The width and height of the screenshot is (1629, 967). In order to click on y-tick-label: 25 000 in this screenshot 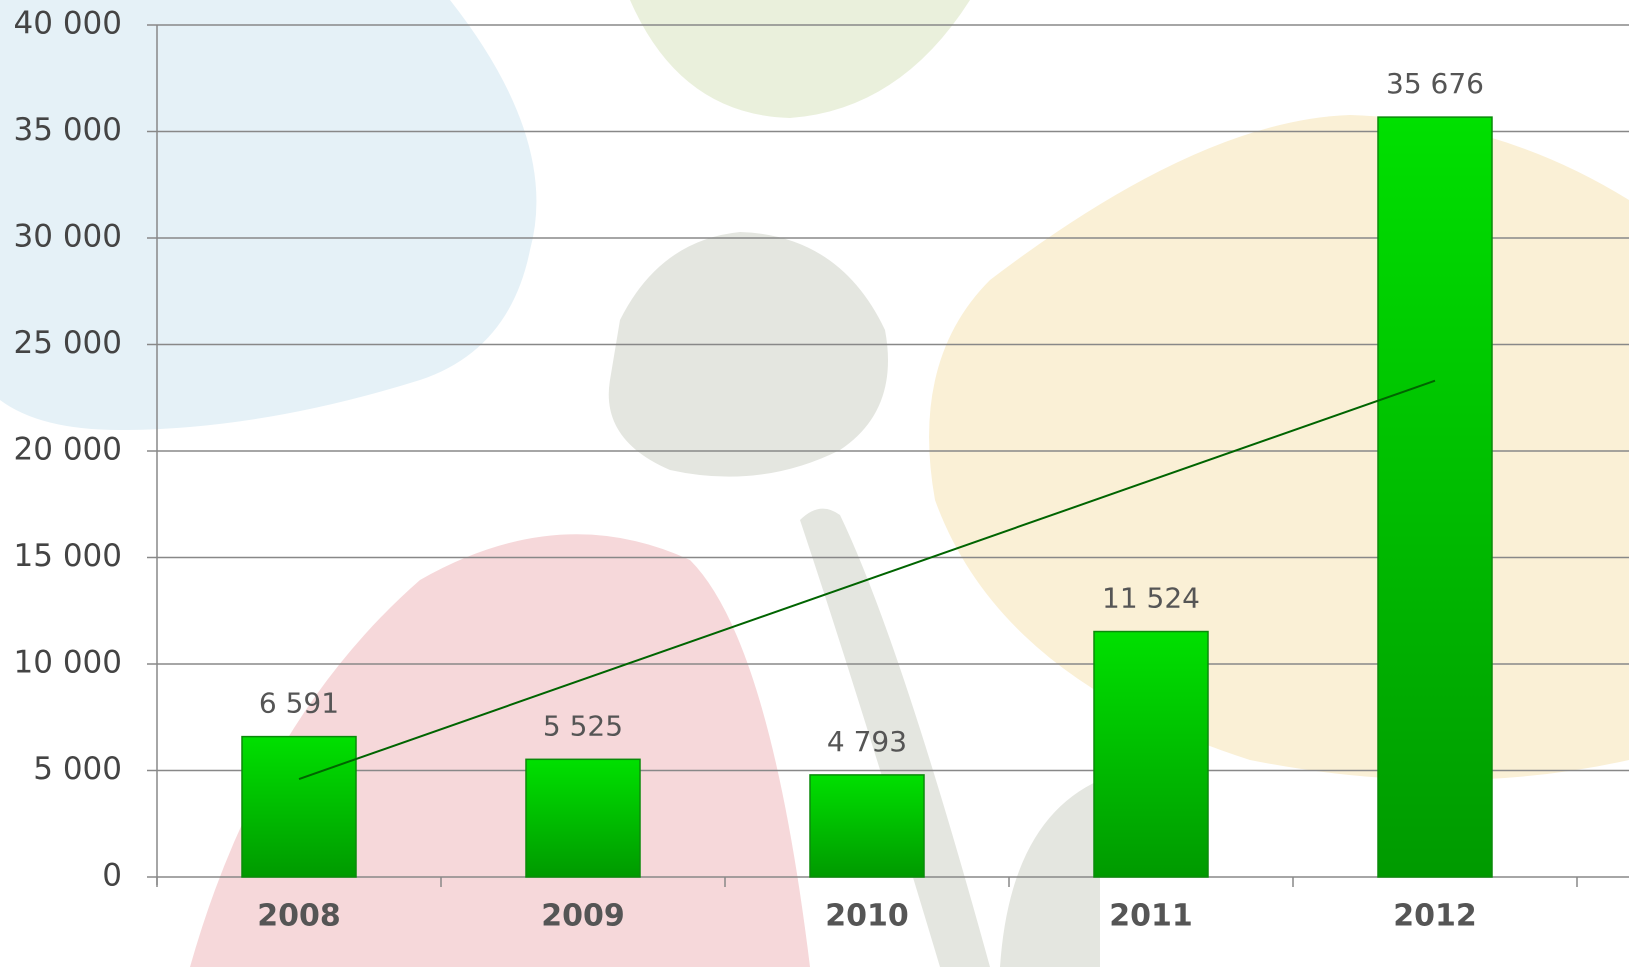, I will do `click(68, 343)`.